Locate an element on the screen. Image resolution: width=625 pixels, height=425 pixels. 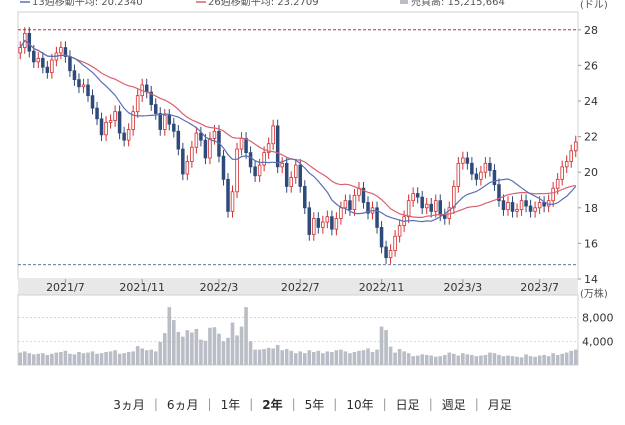
price-tick-label: 16 is located at coordinates (591, 243).